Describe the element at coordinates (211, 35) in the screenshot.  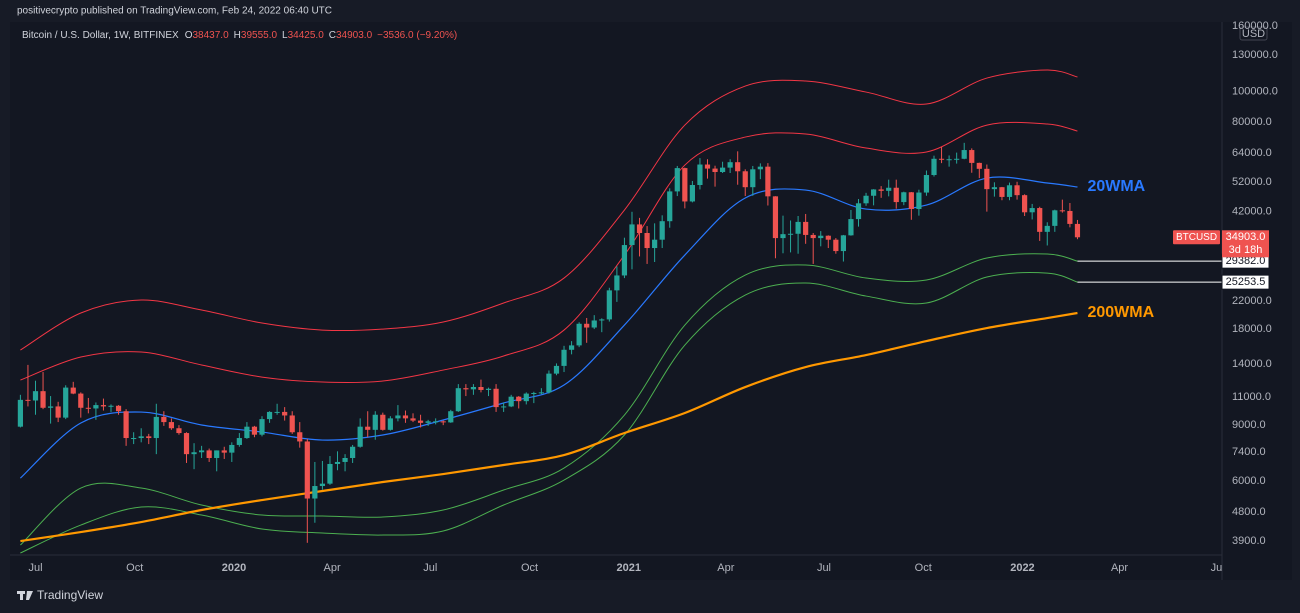
I see `open-value: 38437.0` at that location.